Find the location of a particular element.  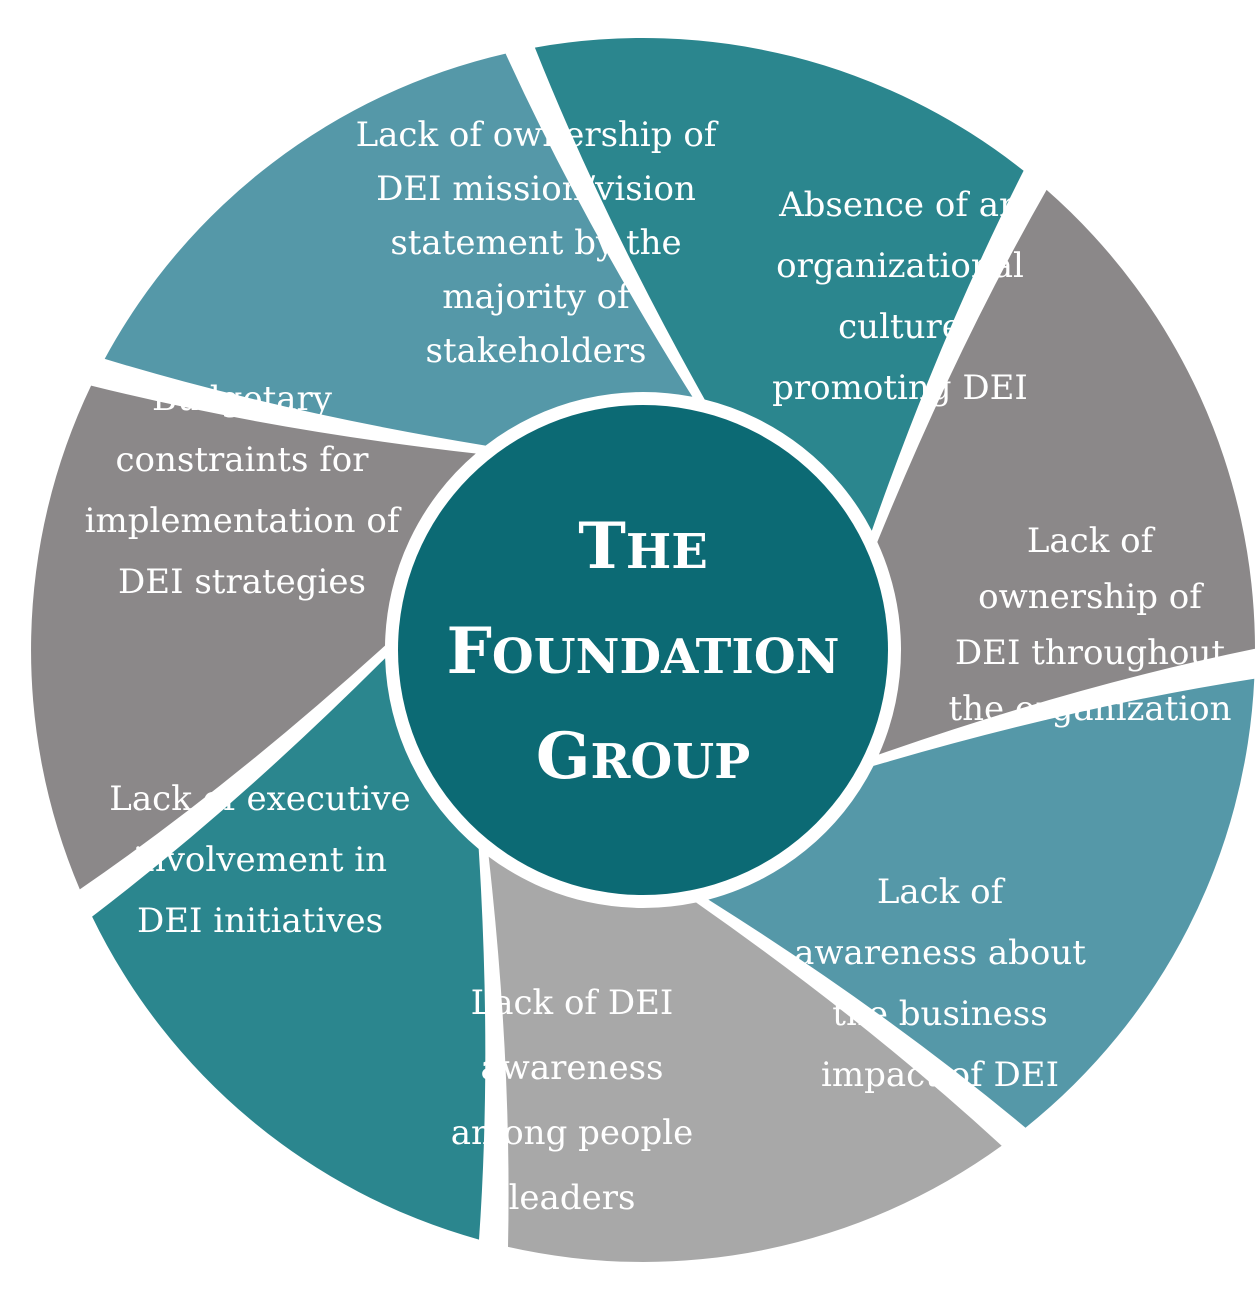

segment-organizational-culture-label-line: Absence of an is located at coordinates (899, 205).